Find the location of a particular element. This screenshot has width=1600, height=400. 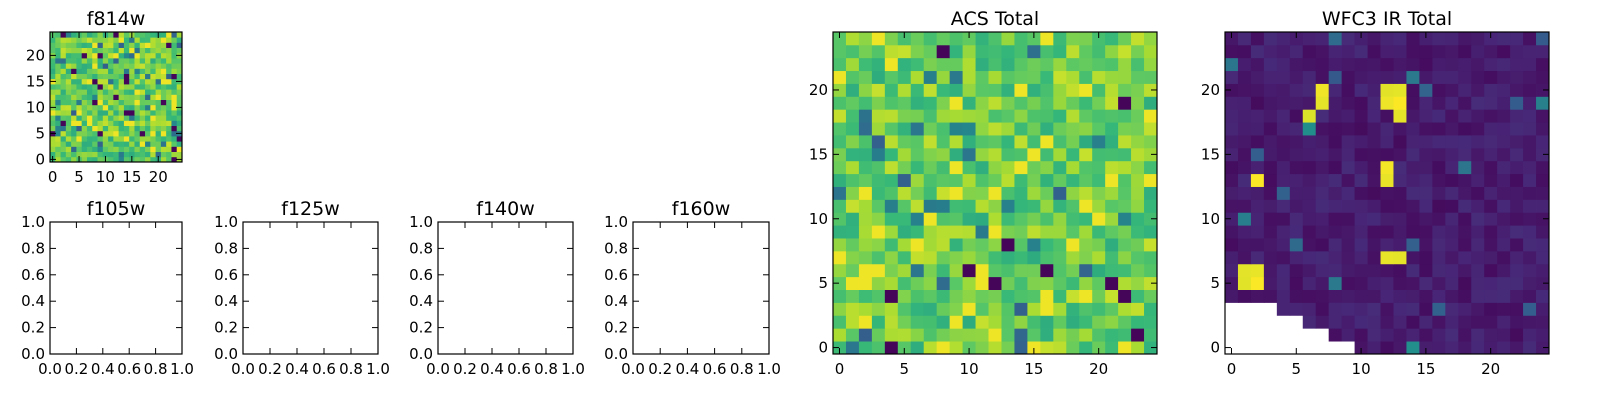

y-tick-label: 0.0 is located at coordinates (33, 354).